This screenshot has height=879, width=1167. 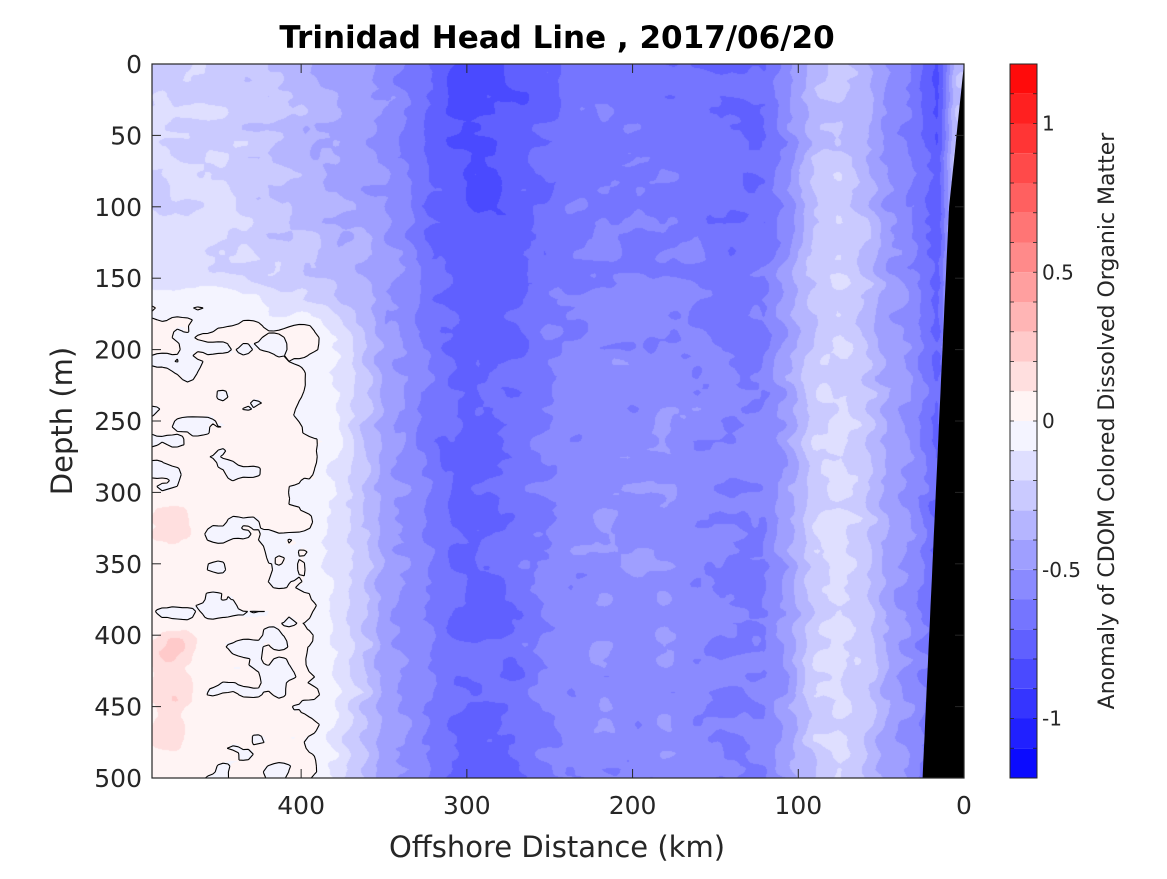 What do you see at coordinates (118, 492) in the screenshot?
I see `y-tick-label: 300` at bounding box center [118, 492].